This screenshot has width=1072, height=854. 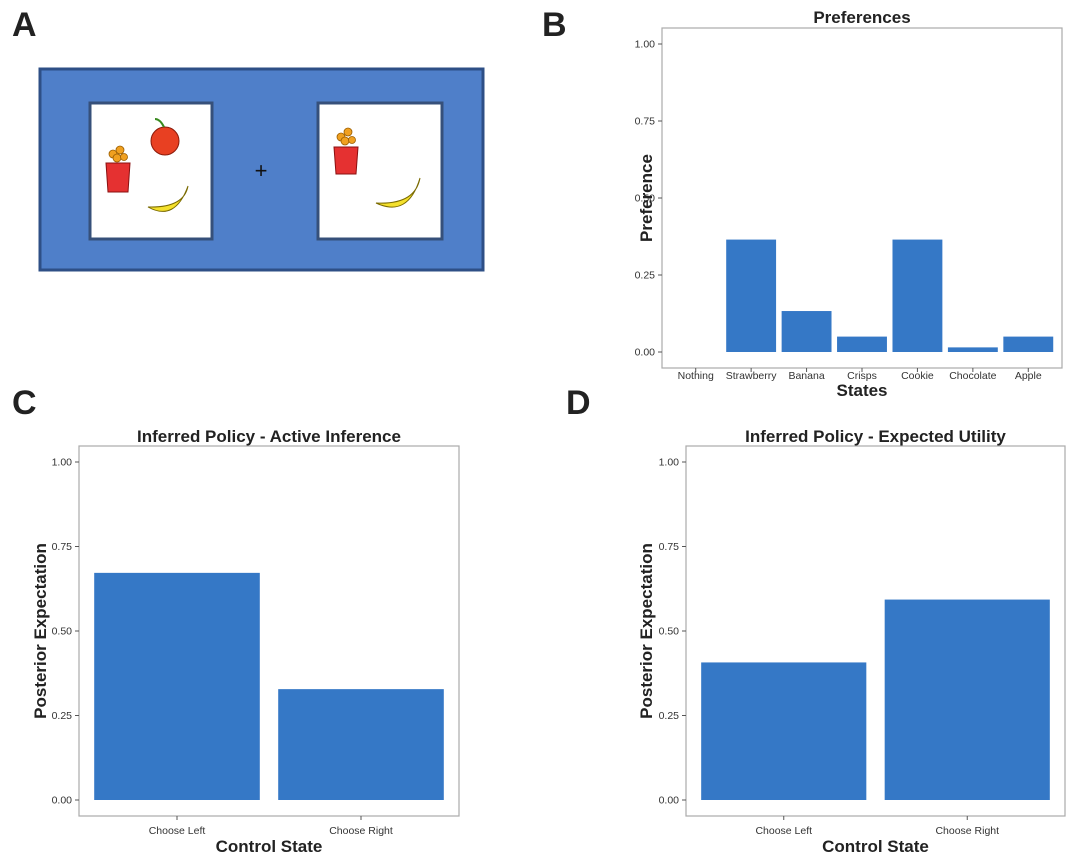 I want to click on bar-crisps, so click(x=862, y=344).